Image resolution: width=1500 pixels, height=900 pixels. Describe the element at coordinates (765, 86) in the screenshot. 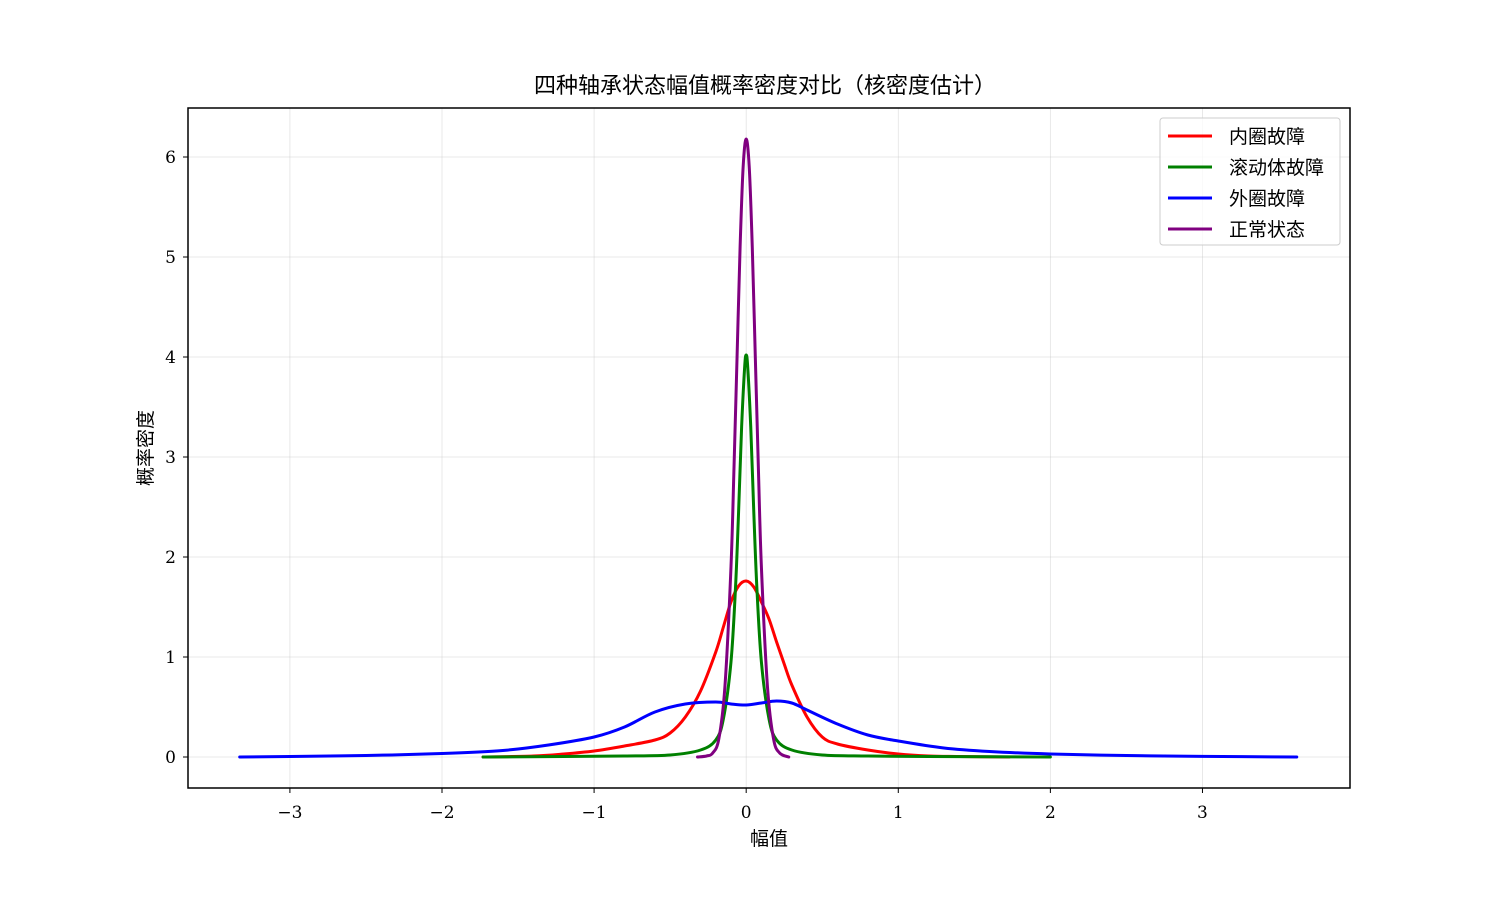

I see `chart-title: 四种轴承状态幅值概率密度对比（核密度估计）` at that location.